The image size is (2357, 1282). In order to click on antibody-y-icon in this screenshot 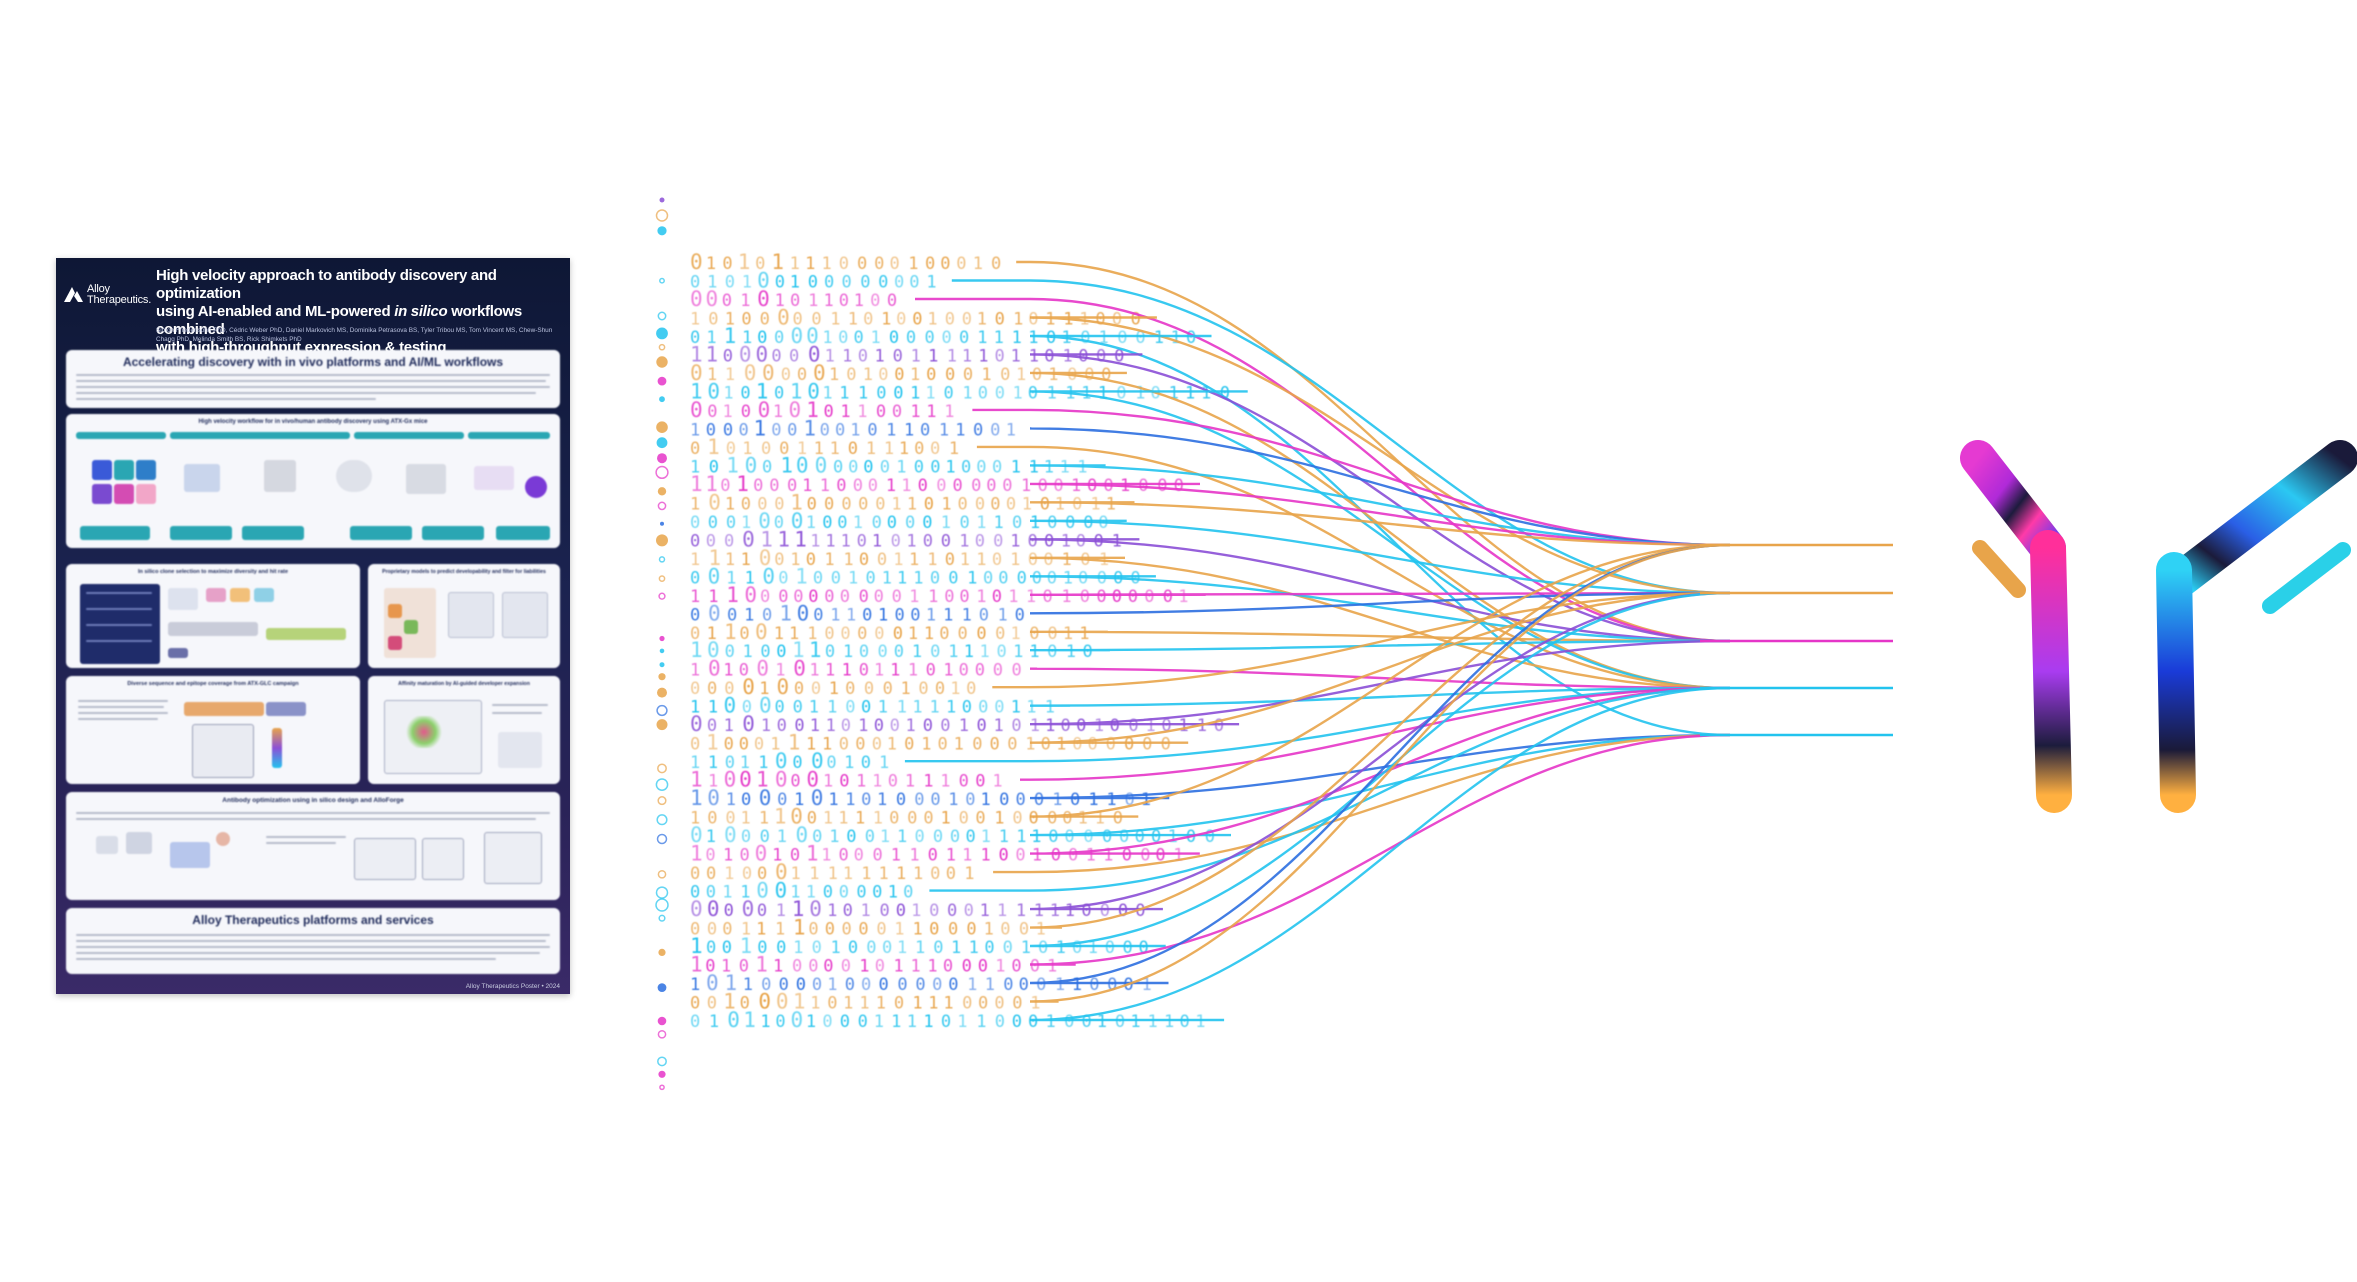, I will do `click(2158, 626)`.